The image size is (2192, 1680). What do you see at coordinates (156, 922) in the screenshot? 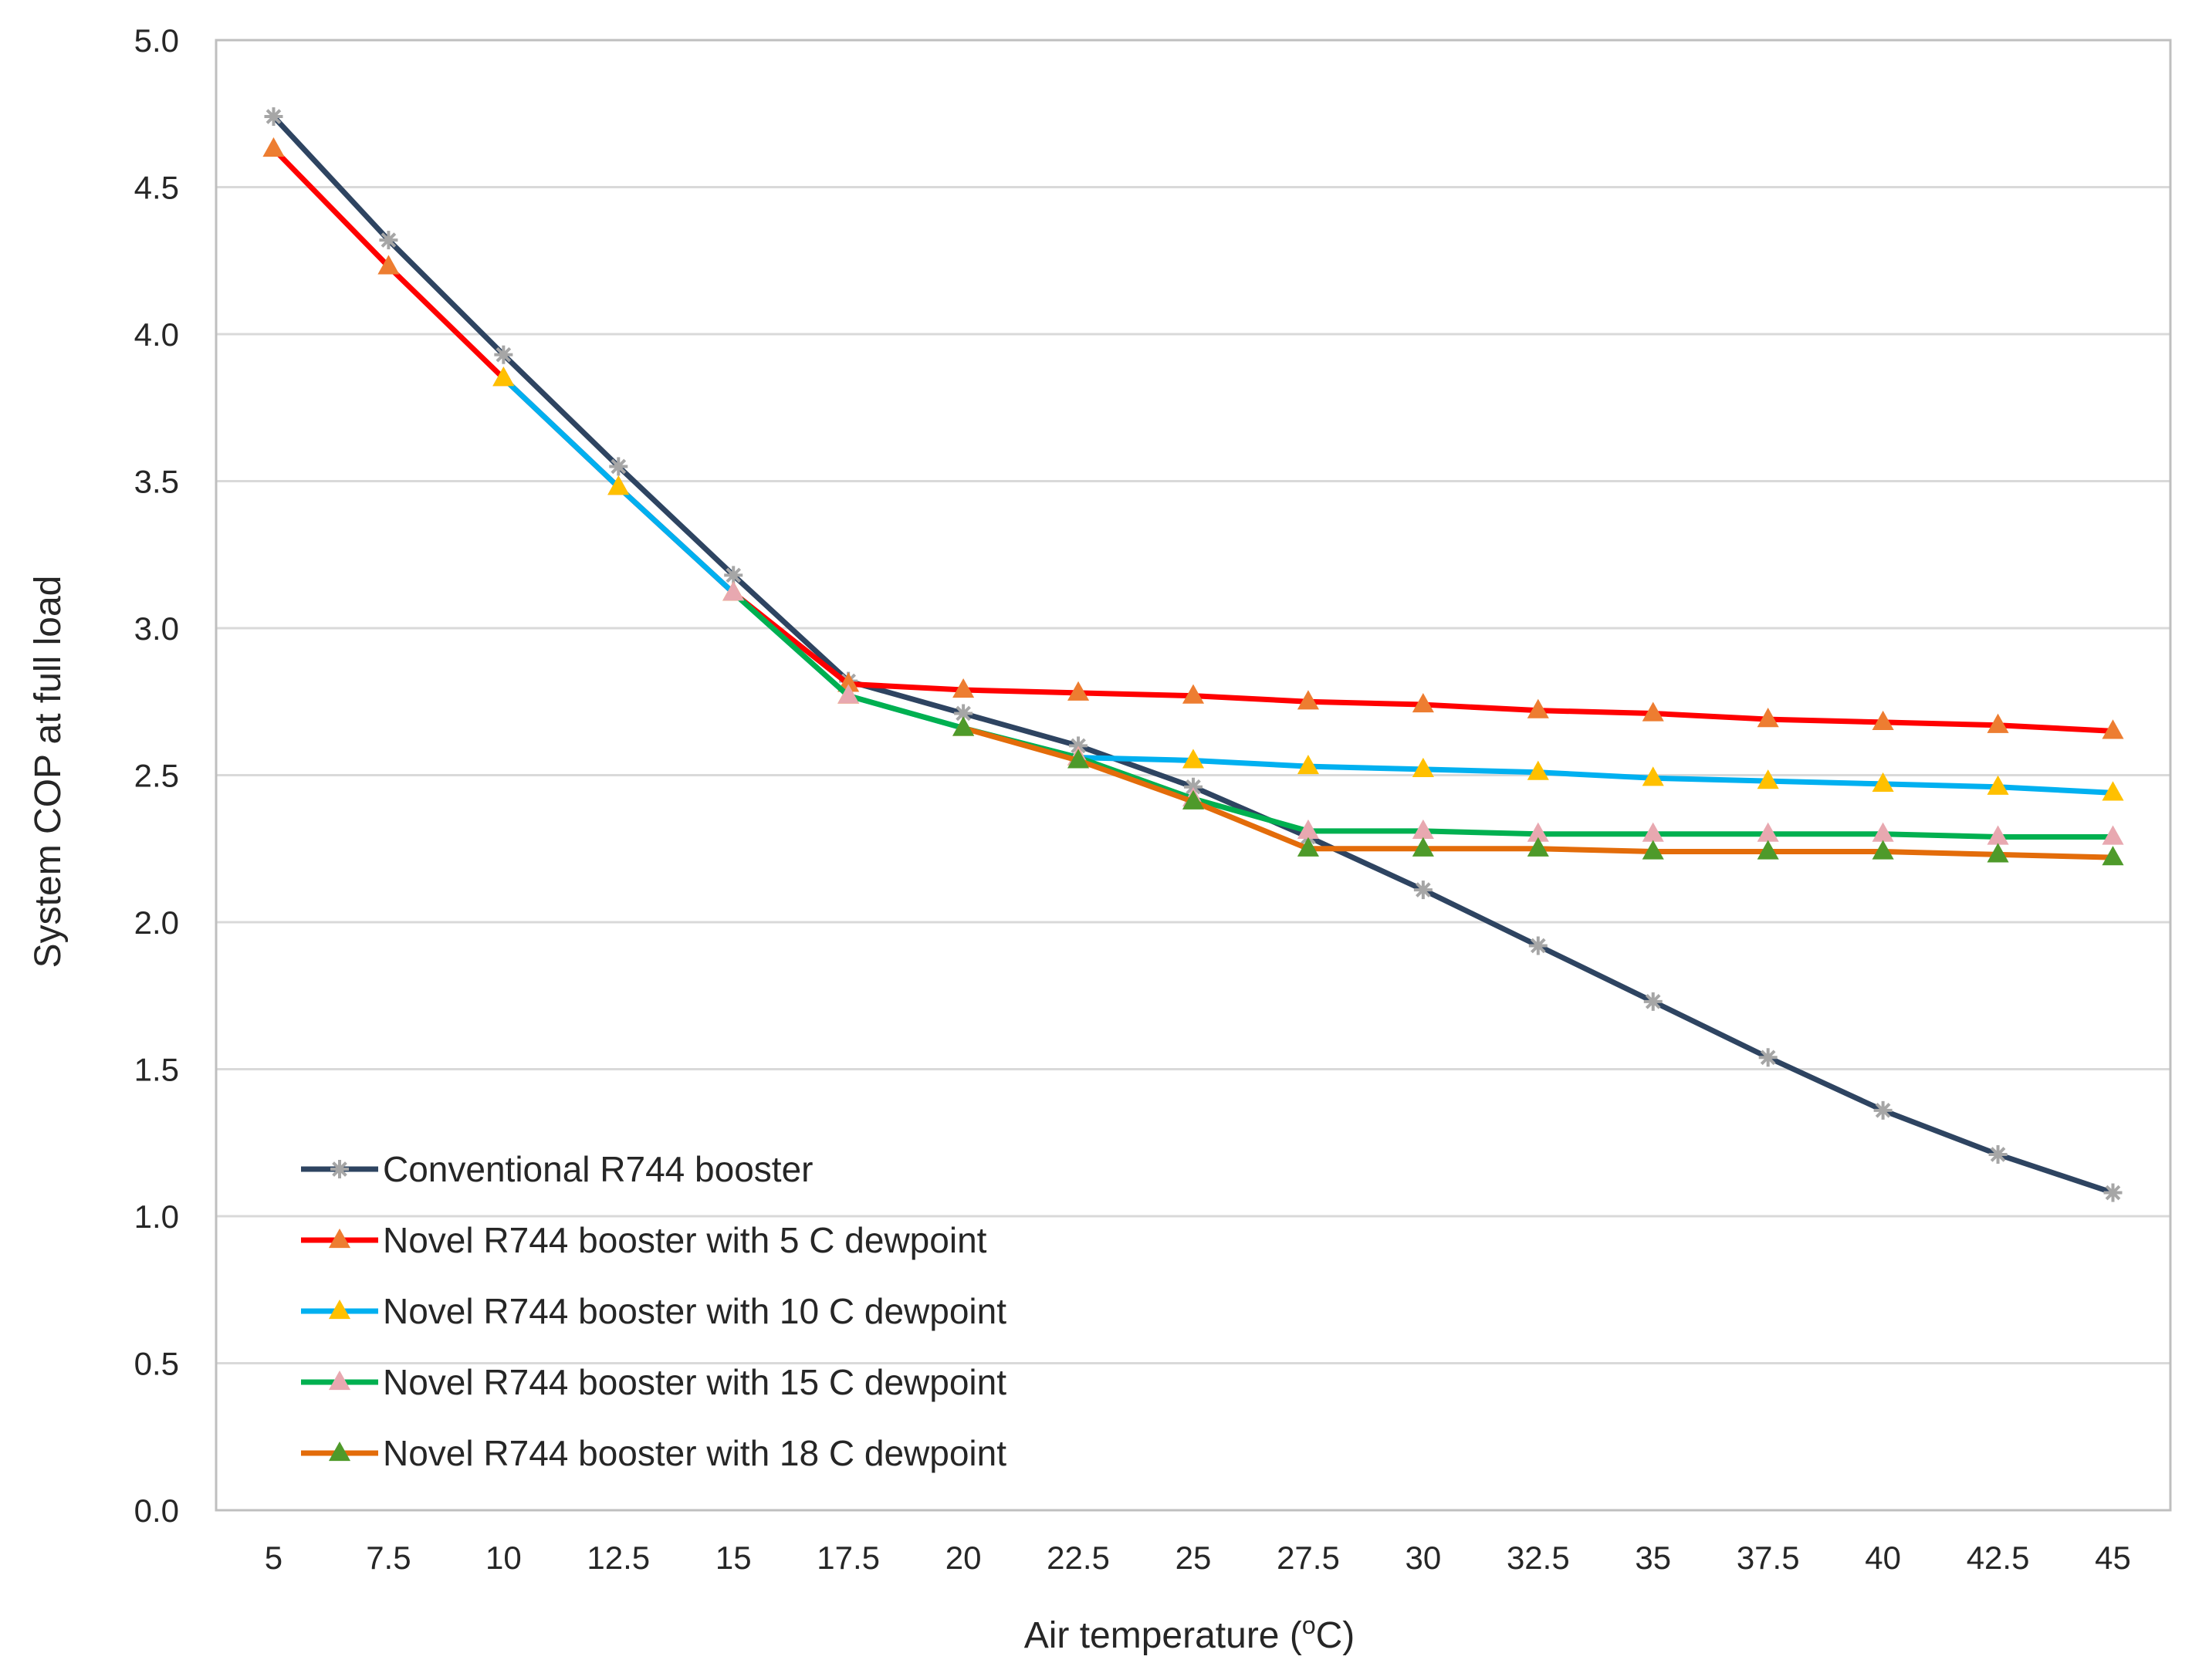
I see `y-tick-label: 2.0` at bounding box center [156, 922].